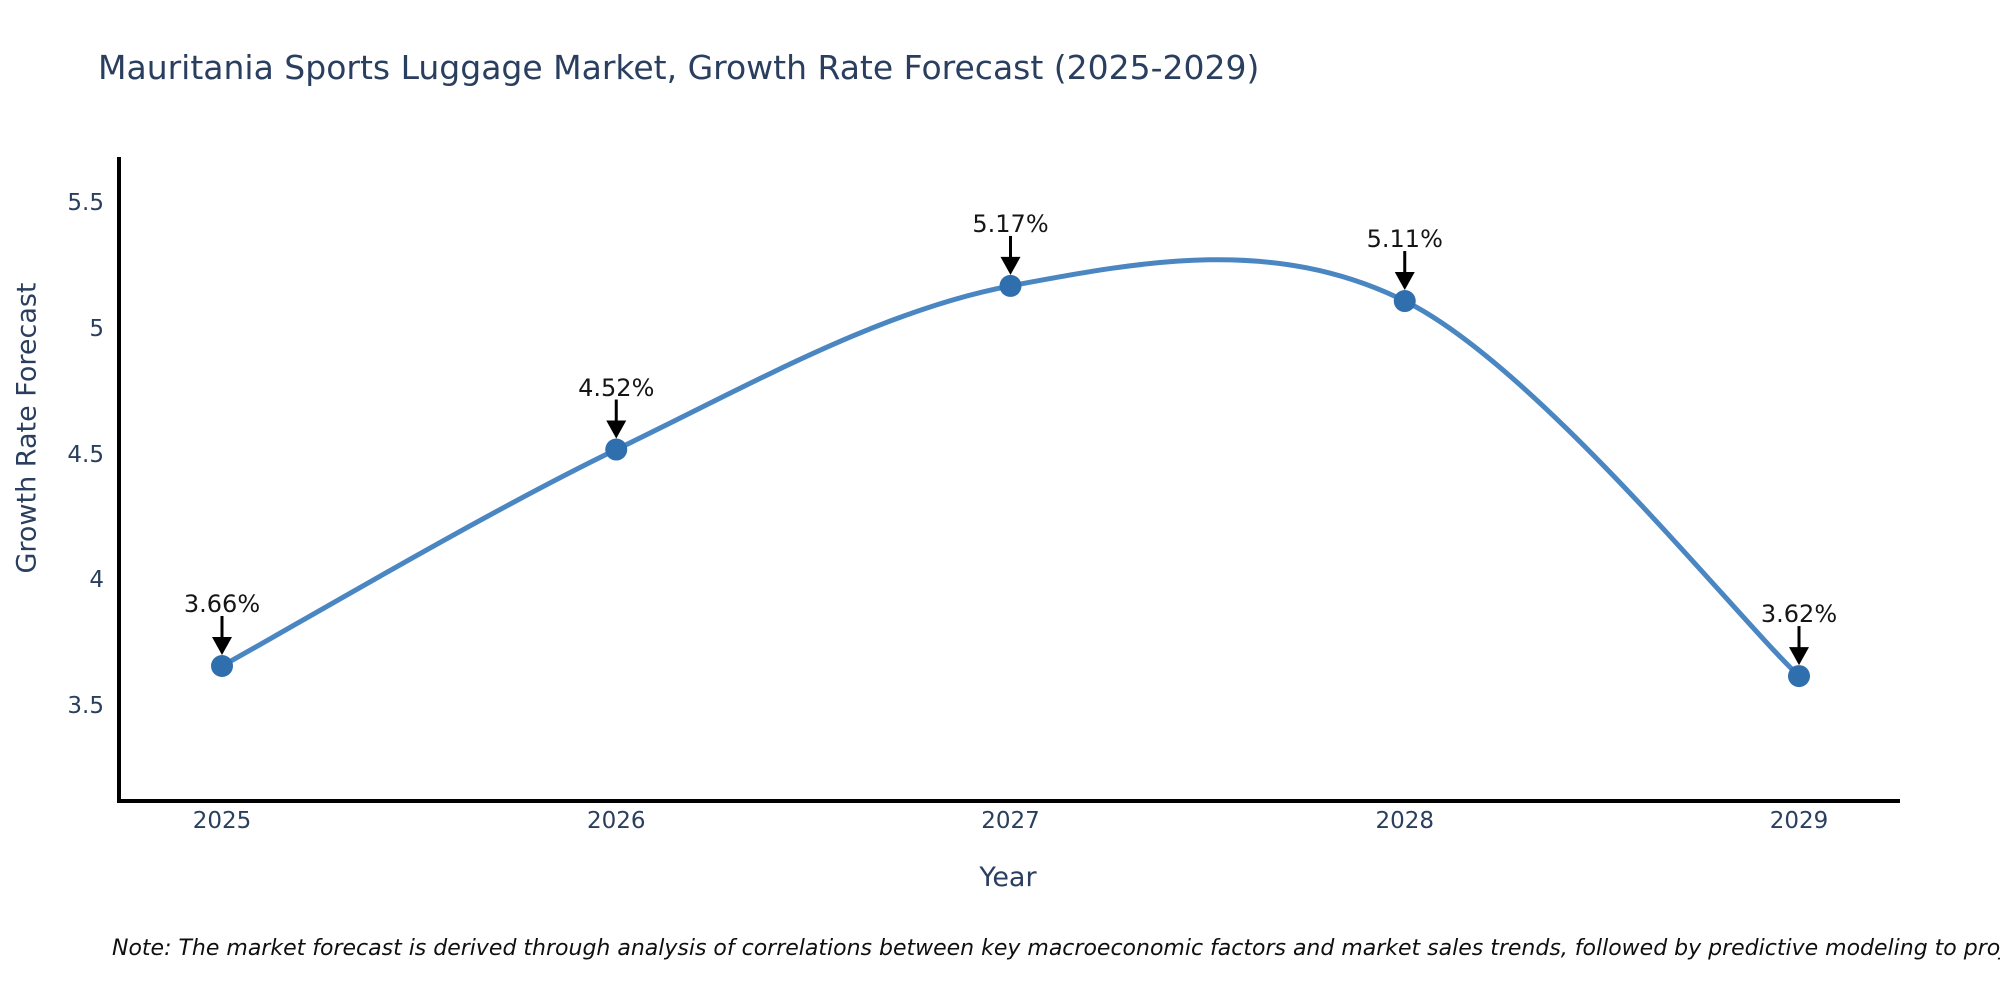 Image resolution: width=2000 pixels, height=1000 pixels. Describe the element at coordinates (222, 821) in the screenshot. I see `x-tick-2025: 2025` at that location.